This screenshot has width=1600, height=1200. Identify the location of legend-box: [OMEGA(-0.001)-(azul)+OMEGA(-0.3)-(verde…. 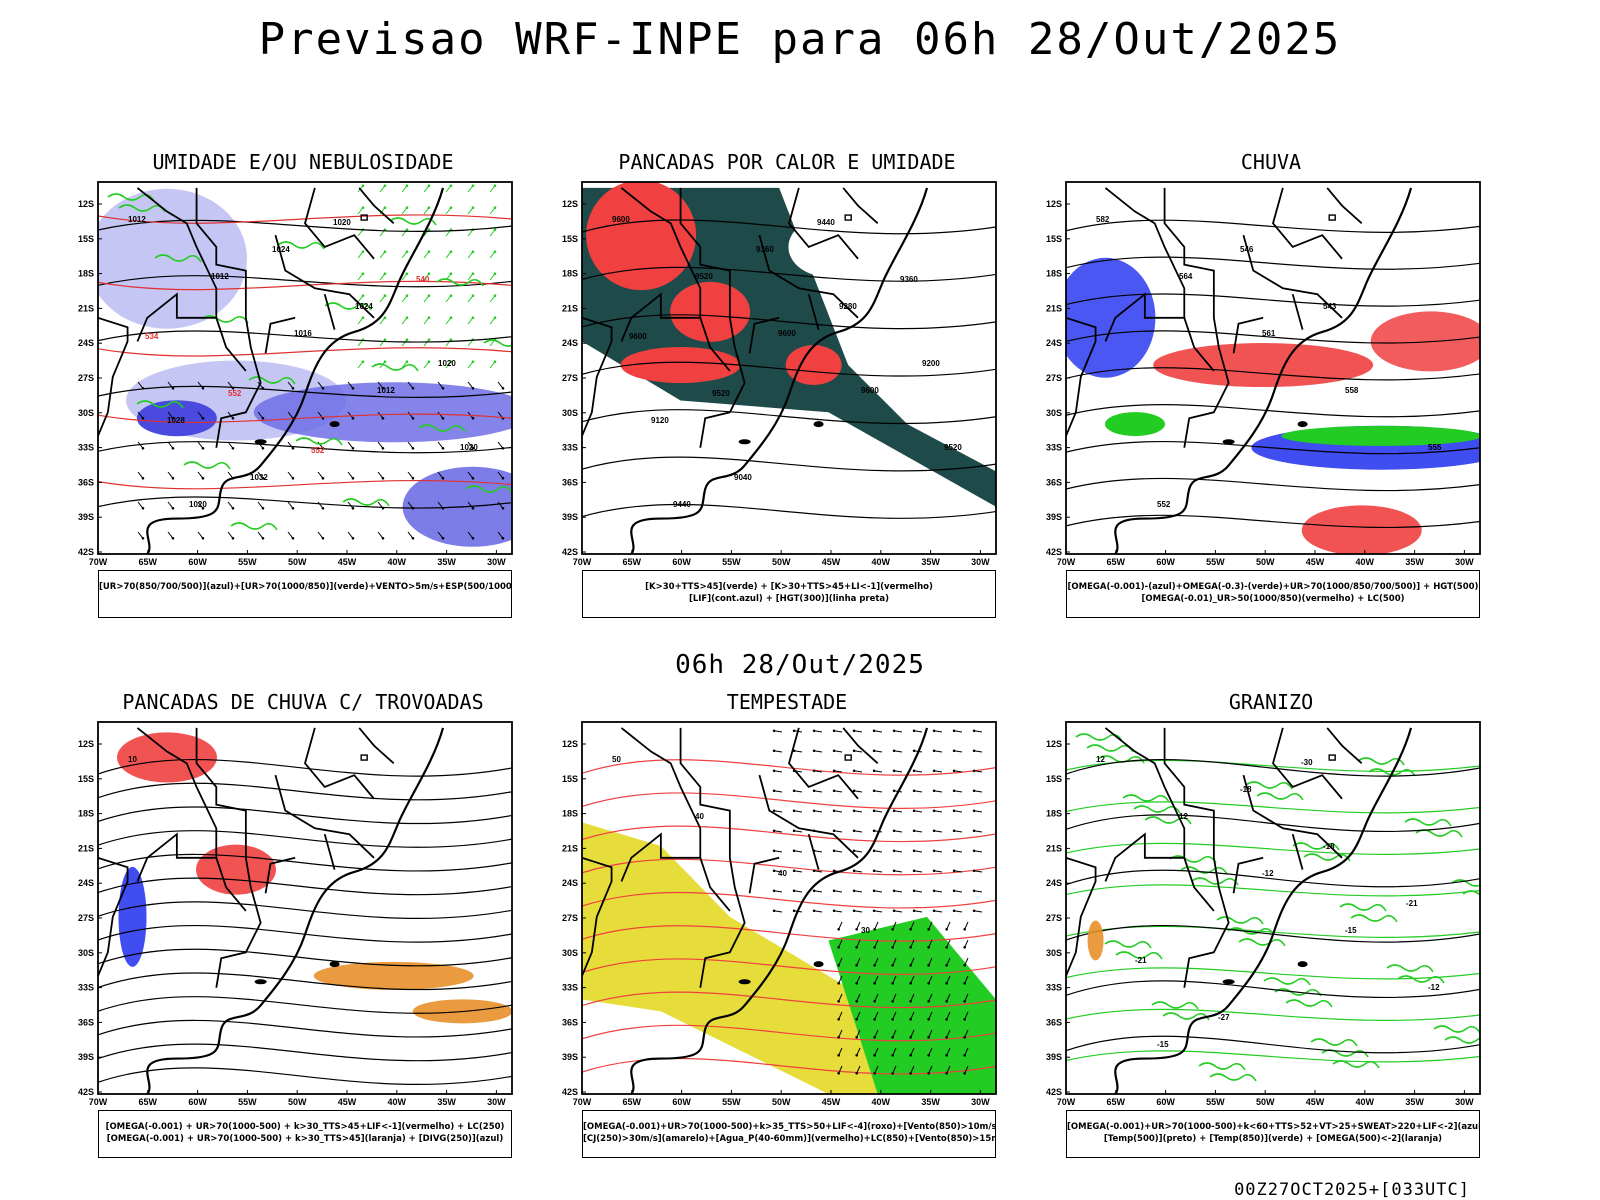
(1273, 594).